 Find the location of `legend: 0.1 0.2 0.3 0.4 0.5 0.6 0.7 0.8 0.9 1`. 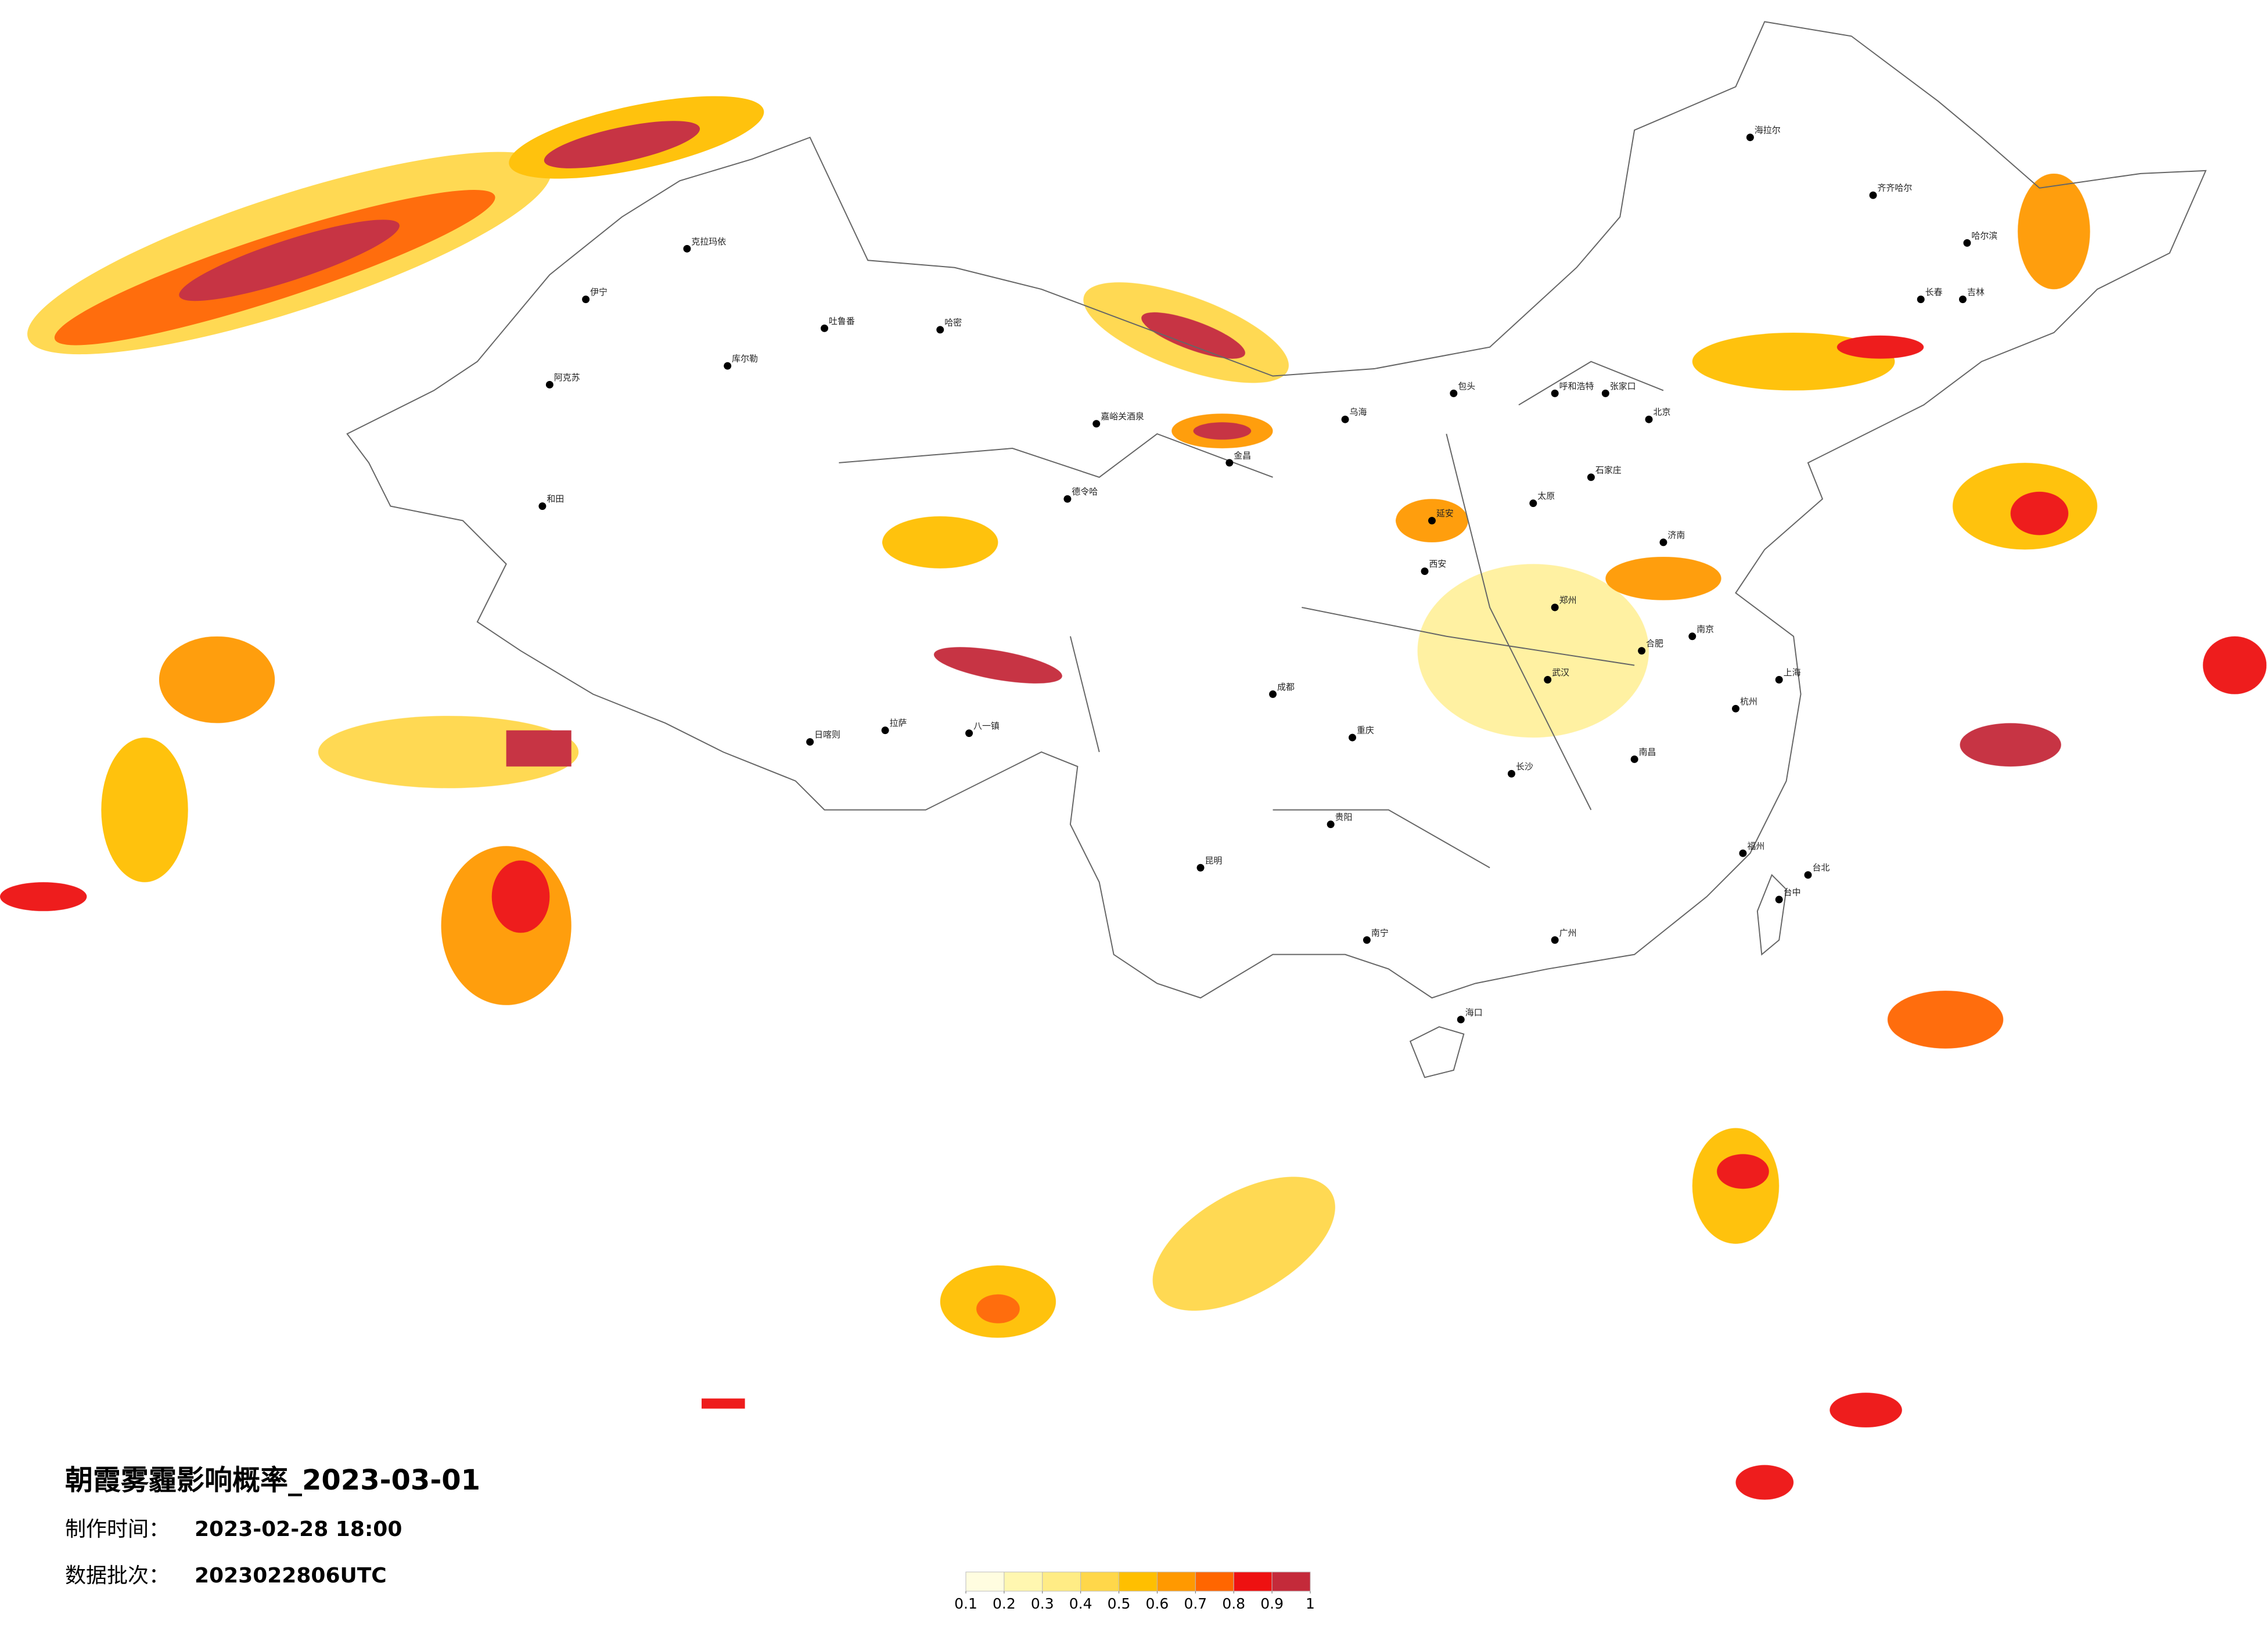

legend: 0.1 0.2 0.3 0.4 0.5 0.6 0.7 0.8 0.9 1 is located at coordinates (1134, 1591).